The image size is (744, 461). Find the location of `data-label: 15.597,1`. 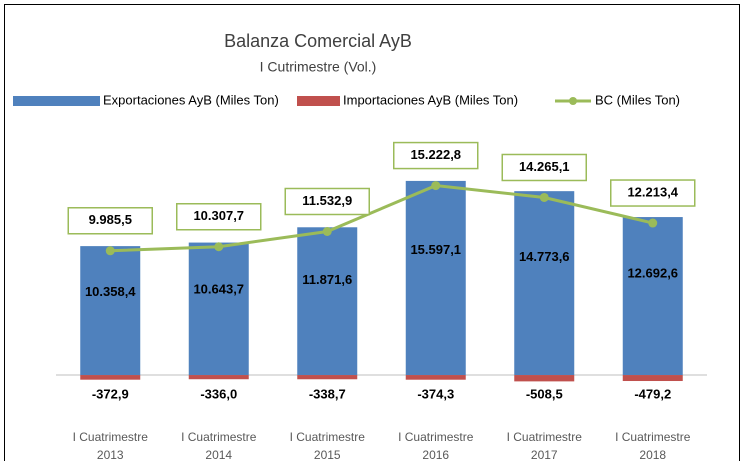

data-label: 15.597,1 is located at coordinates (435, 249).